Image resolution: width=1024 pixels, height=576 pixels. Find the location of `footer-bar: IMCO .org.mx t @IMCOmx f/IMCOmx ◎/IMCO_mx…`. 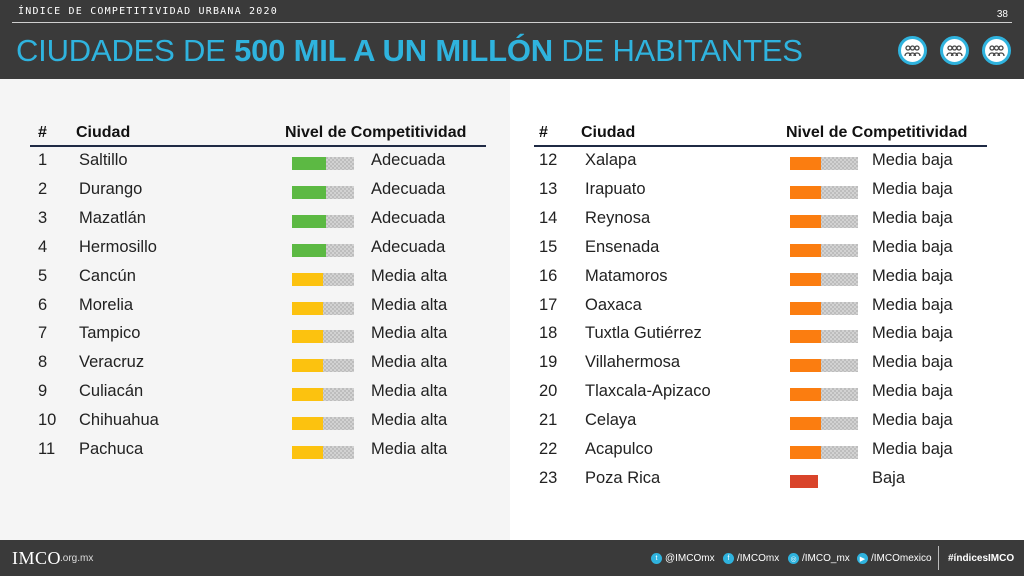

footer-bar: IMCO .org.mx t @IMCOmx f/IMCOmx ◎/IMCO_mx… is located at coordinates (512, 558).